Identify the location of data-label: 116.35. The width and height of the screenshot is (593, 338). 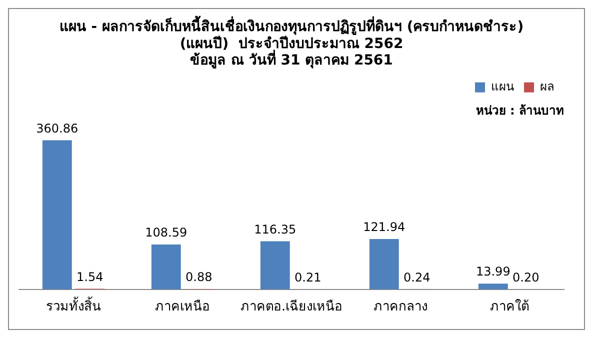
(275, 229).